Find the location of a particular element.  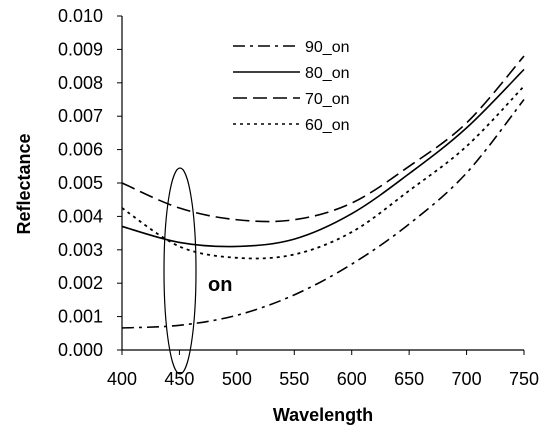

y-tick-label: 0.009 is located at coordinates (80, 49).